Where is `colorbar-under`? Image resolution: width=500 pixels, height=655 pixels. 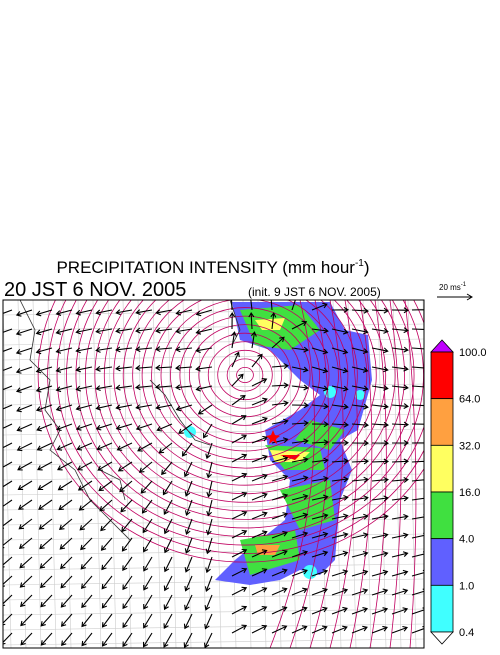
colorbar-under is located at coordinates (442, 638).